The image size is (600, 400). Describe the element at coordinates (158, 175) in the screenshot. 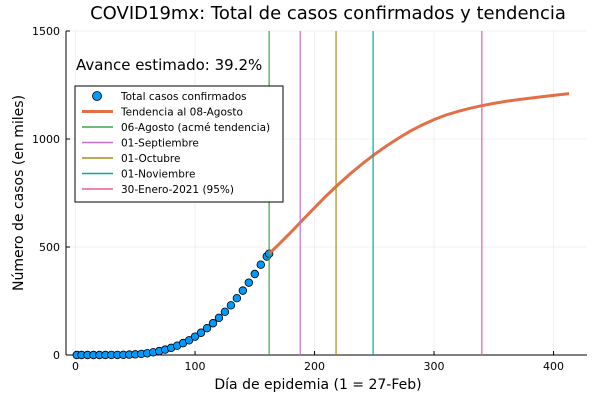

I see `legend-label: 01-Noviembre` at that location.